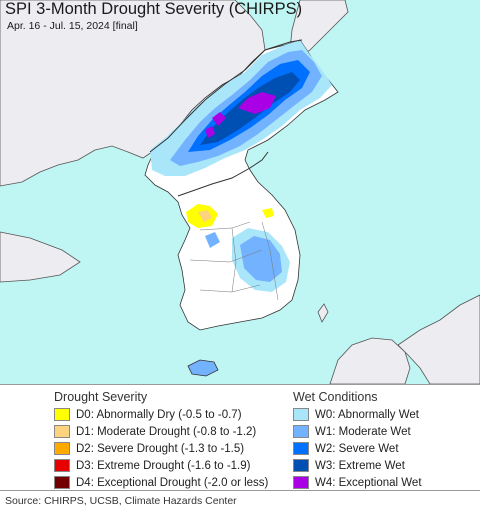 This screenshot has height=510, width=480. What do you see at coordinates (223, 174) in the screenshot?
I see `dmz-border` at bounding box center [223, 174].